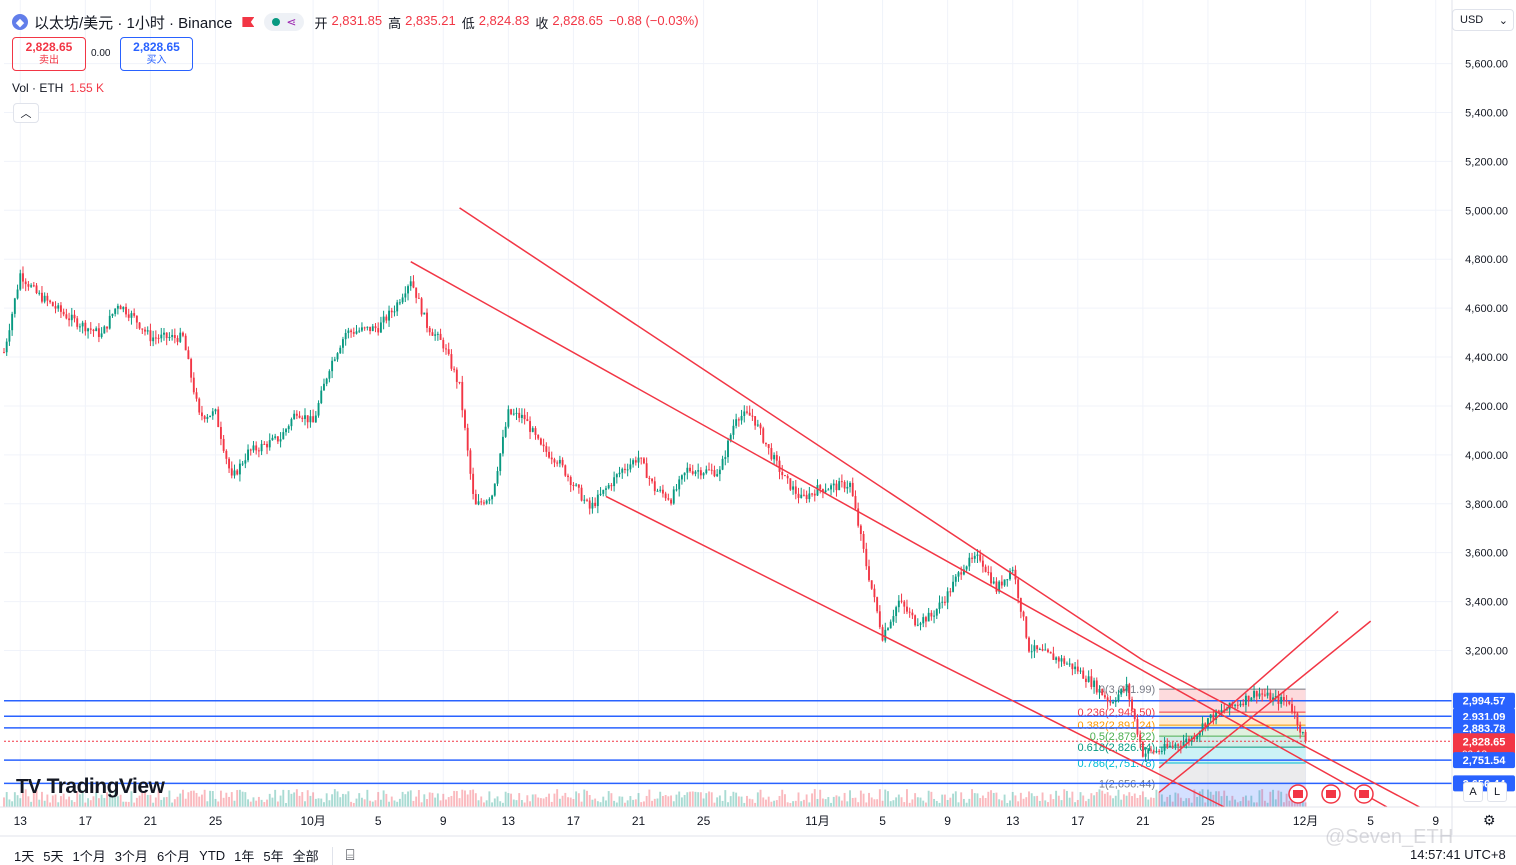  Describe the element at coordinates (305, 856) in the screenshot. I see `timeframe-all: 全部` at that location.